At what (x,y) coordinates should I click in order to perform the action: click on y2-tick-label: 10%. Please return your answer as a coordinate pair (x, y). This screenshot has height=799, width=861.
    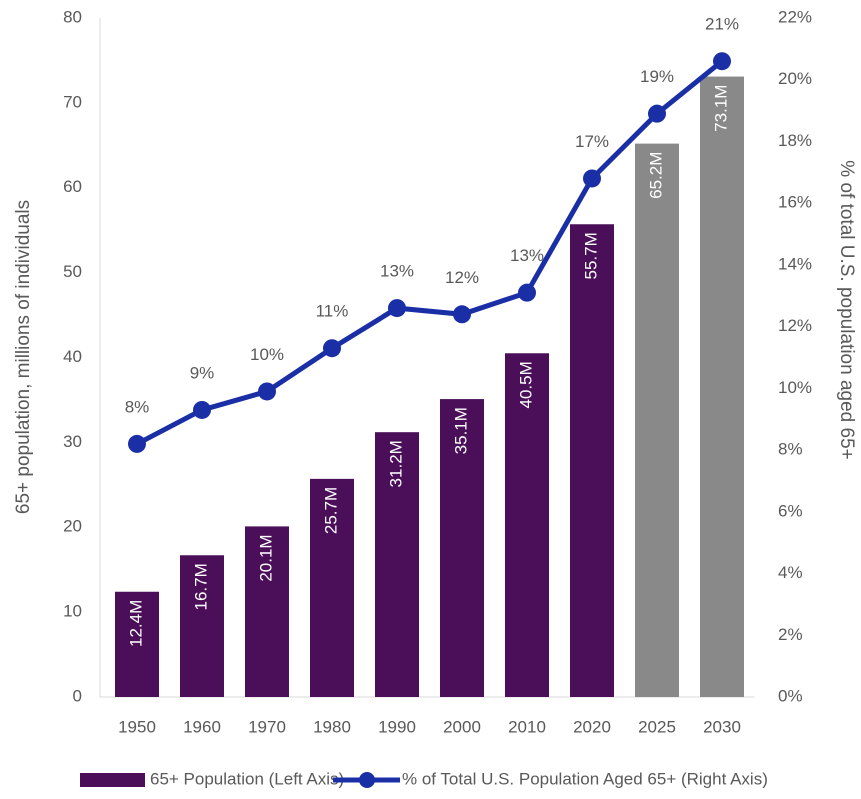
    Looking at the image, I should click on (795, 387).